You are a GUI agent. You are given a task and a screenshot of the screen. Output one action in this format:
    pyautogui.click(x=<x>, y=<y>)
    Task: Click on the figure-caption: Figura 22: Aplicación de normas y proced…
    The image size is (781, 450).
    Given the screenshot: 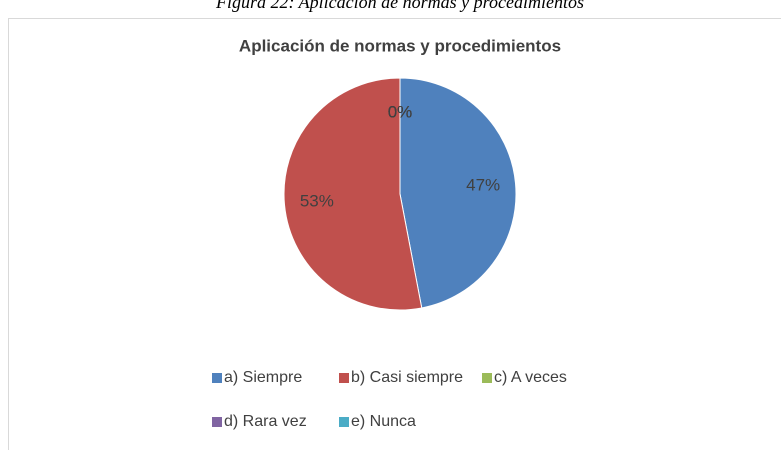 What is the action you would take?
    pyautogui.click(x=399, y=6)
    